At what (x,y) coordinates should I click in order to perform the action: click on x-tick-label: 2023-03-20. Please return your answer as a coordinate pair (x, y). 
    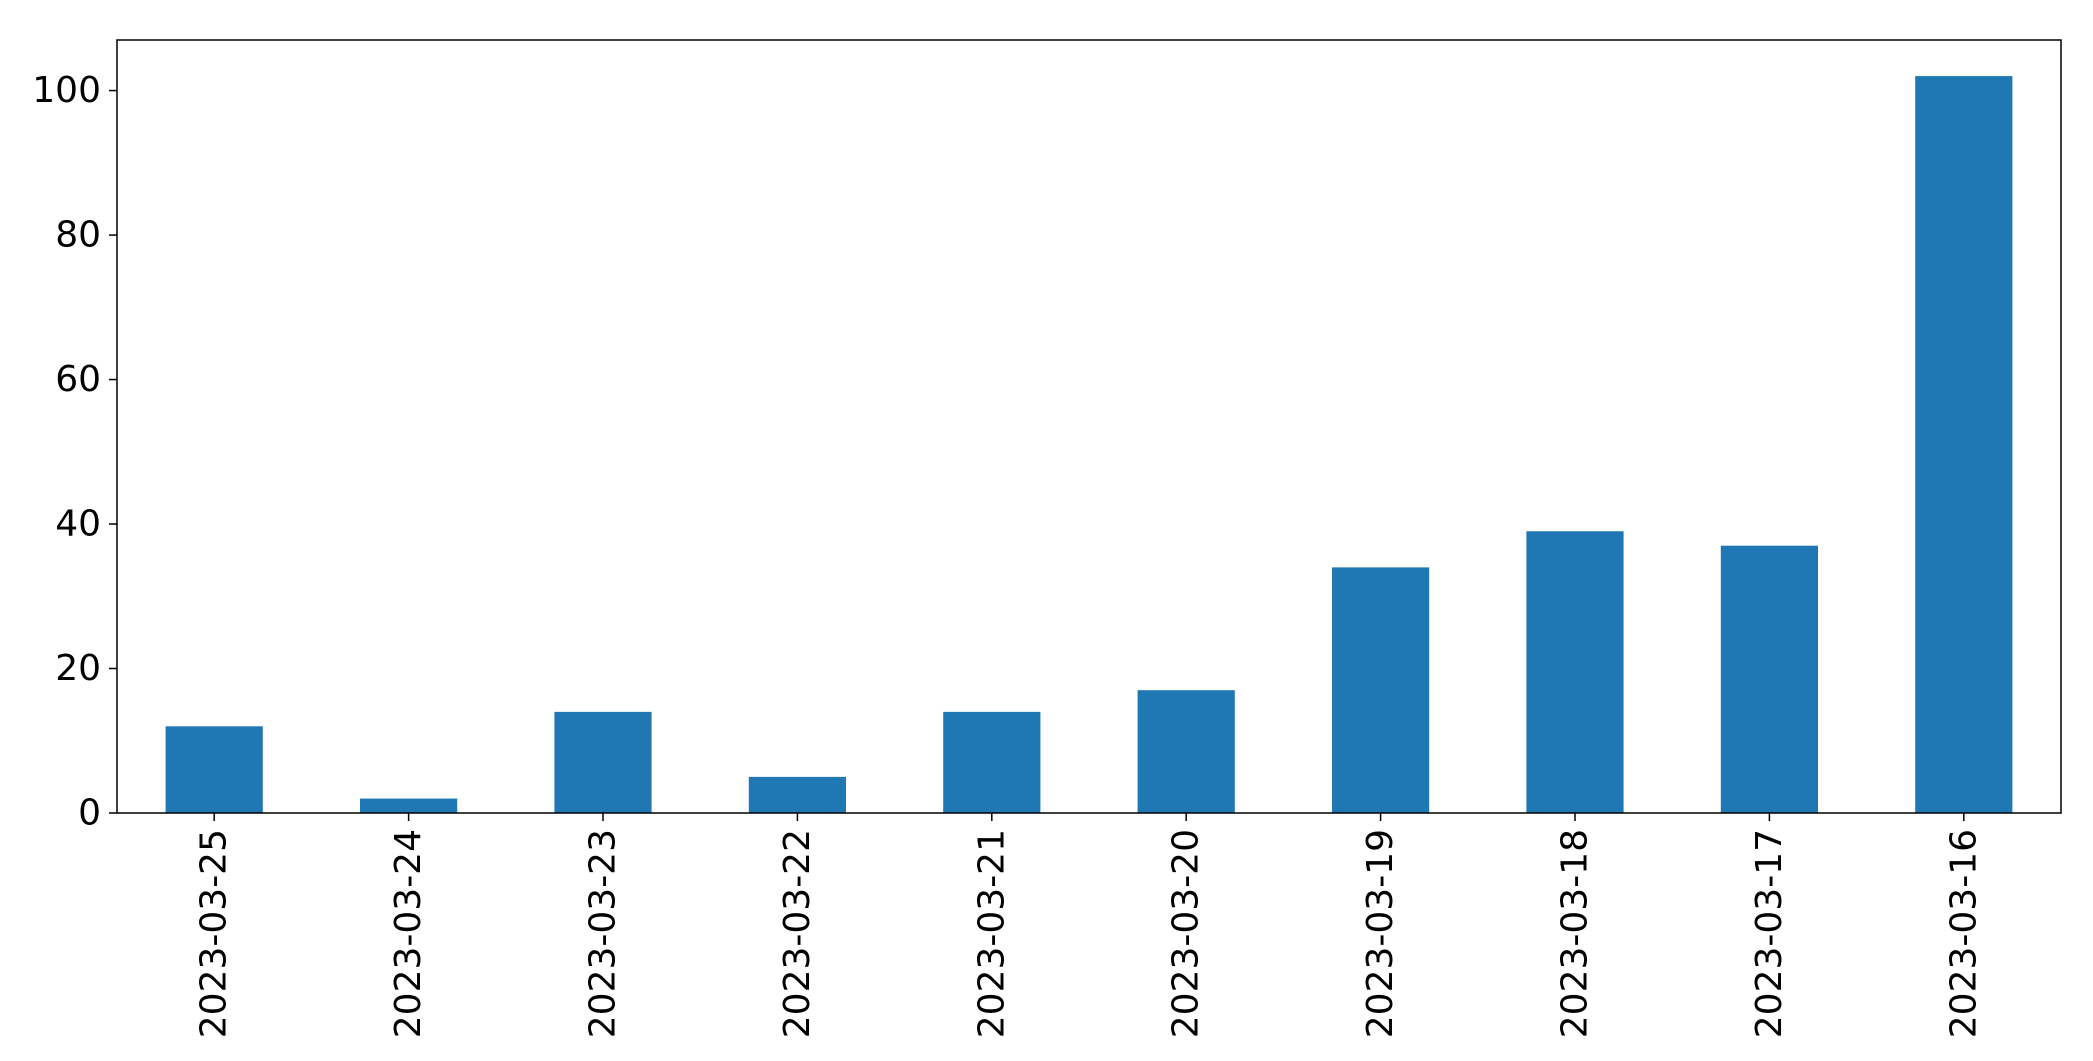
    Looking at the image, I should click on (1186, 933).